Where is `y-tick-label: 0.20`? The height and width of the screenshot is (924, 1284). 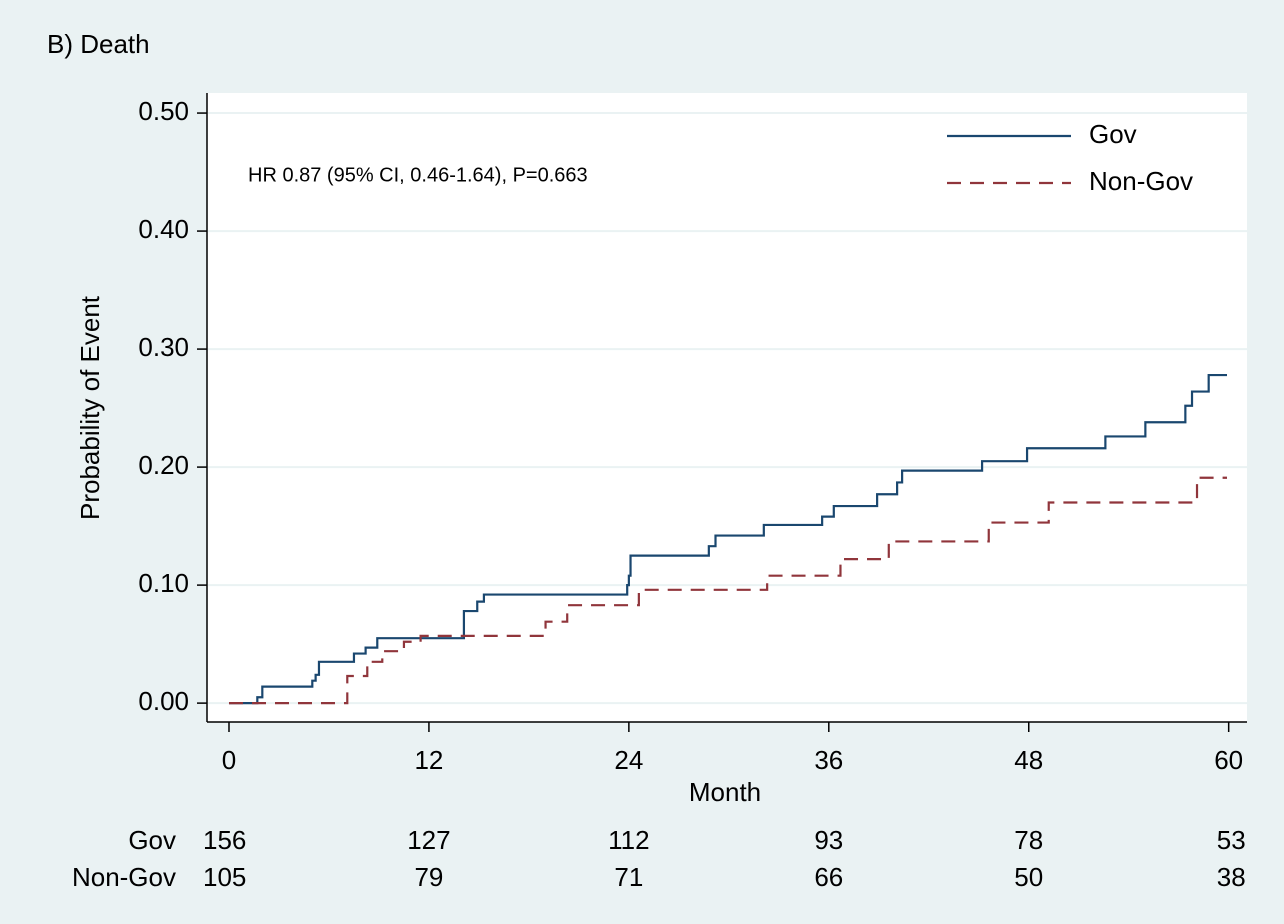
y-tick-label: 0.20 is located at coordinates (163, 465).